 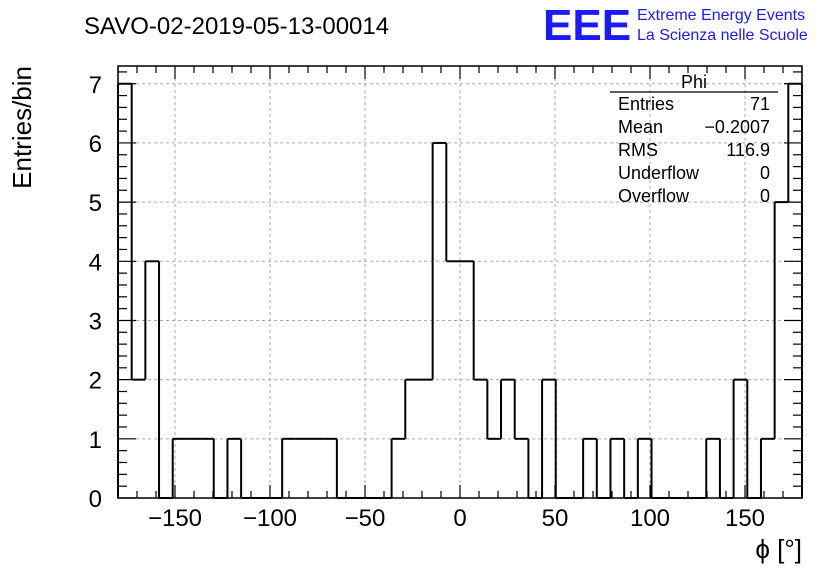 I want to click on y-tick-label: 3, so click(x=95, y=321).